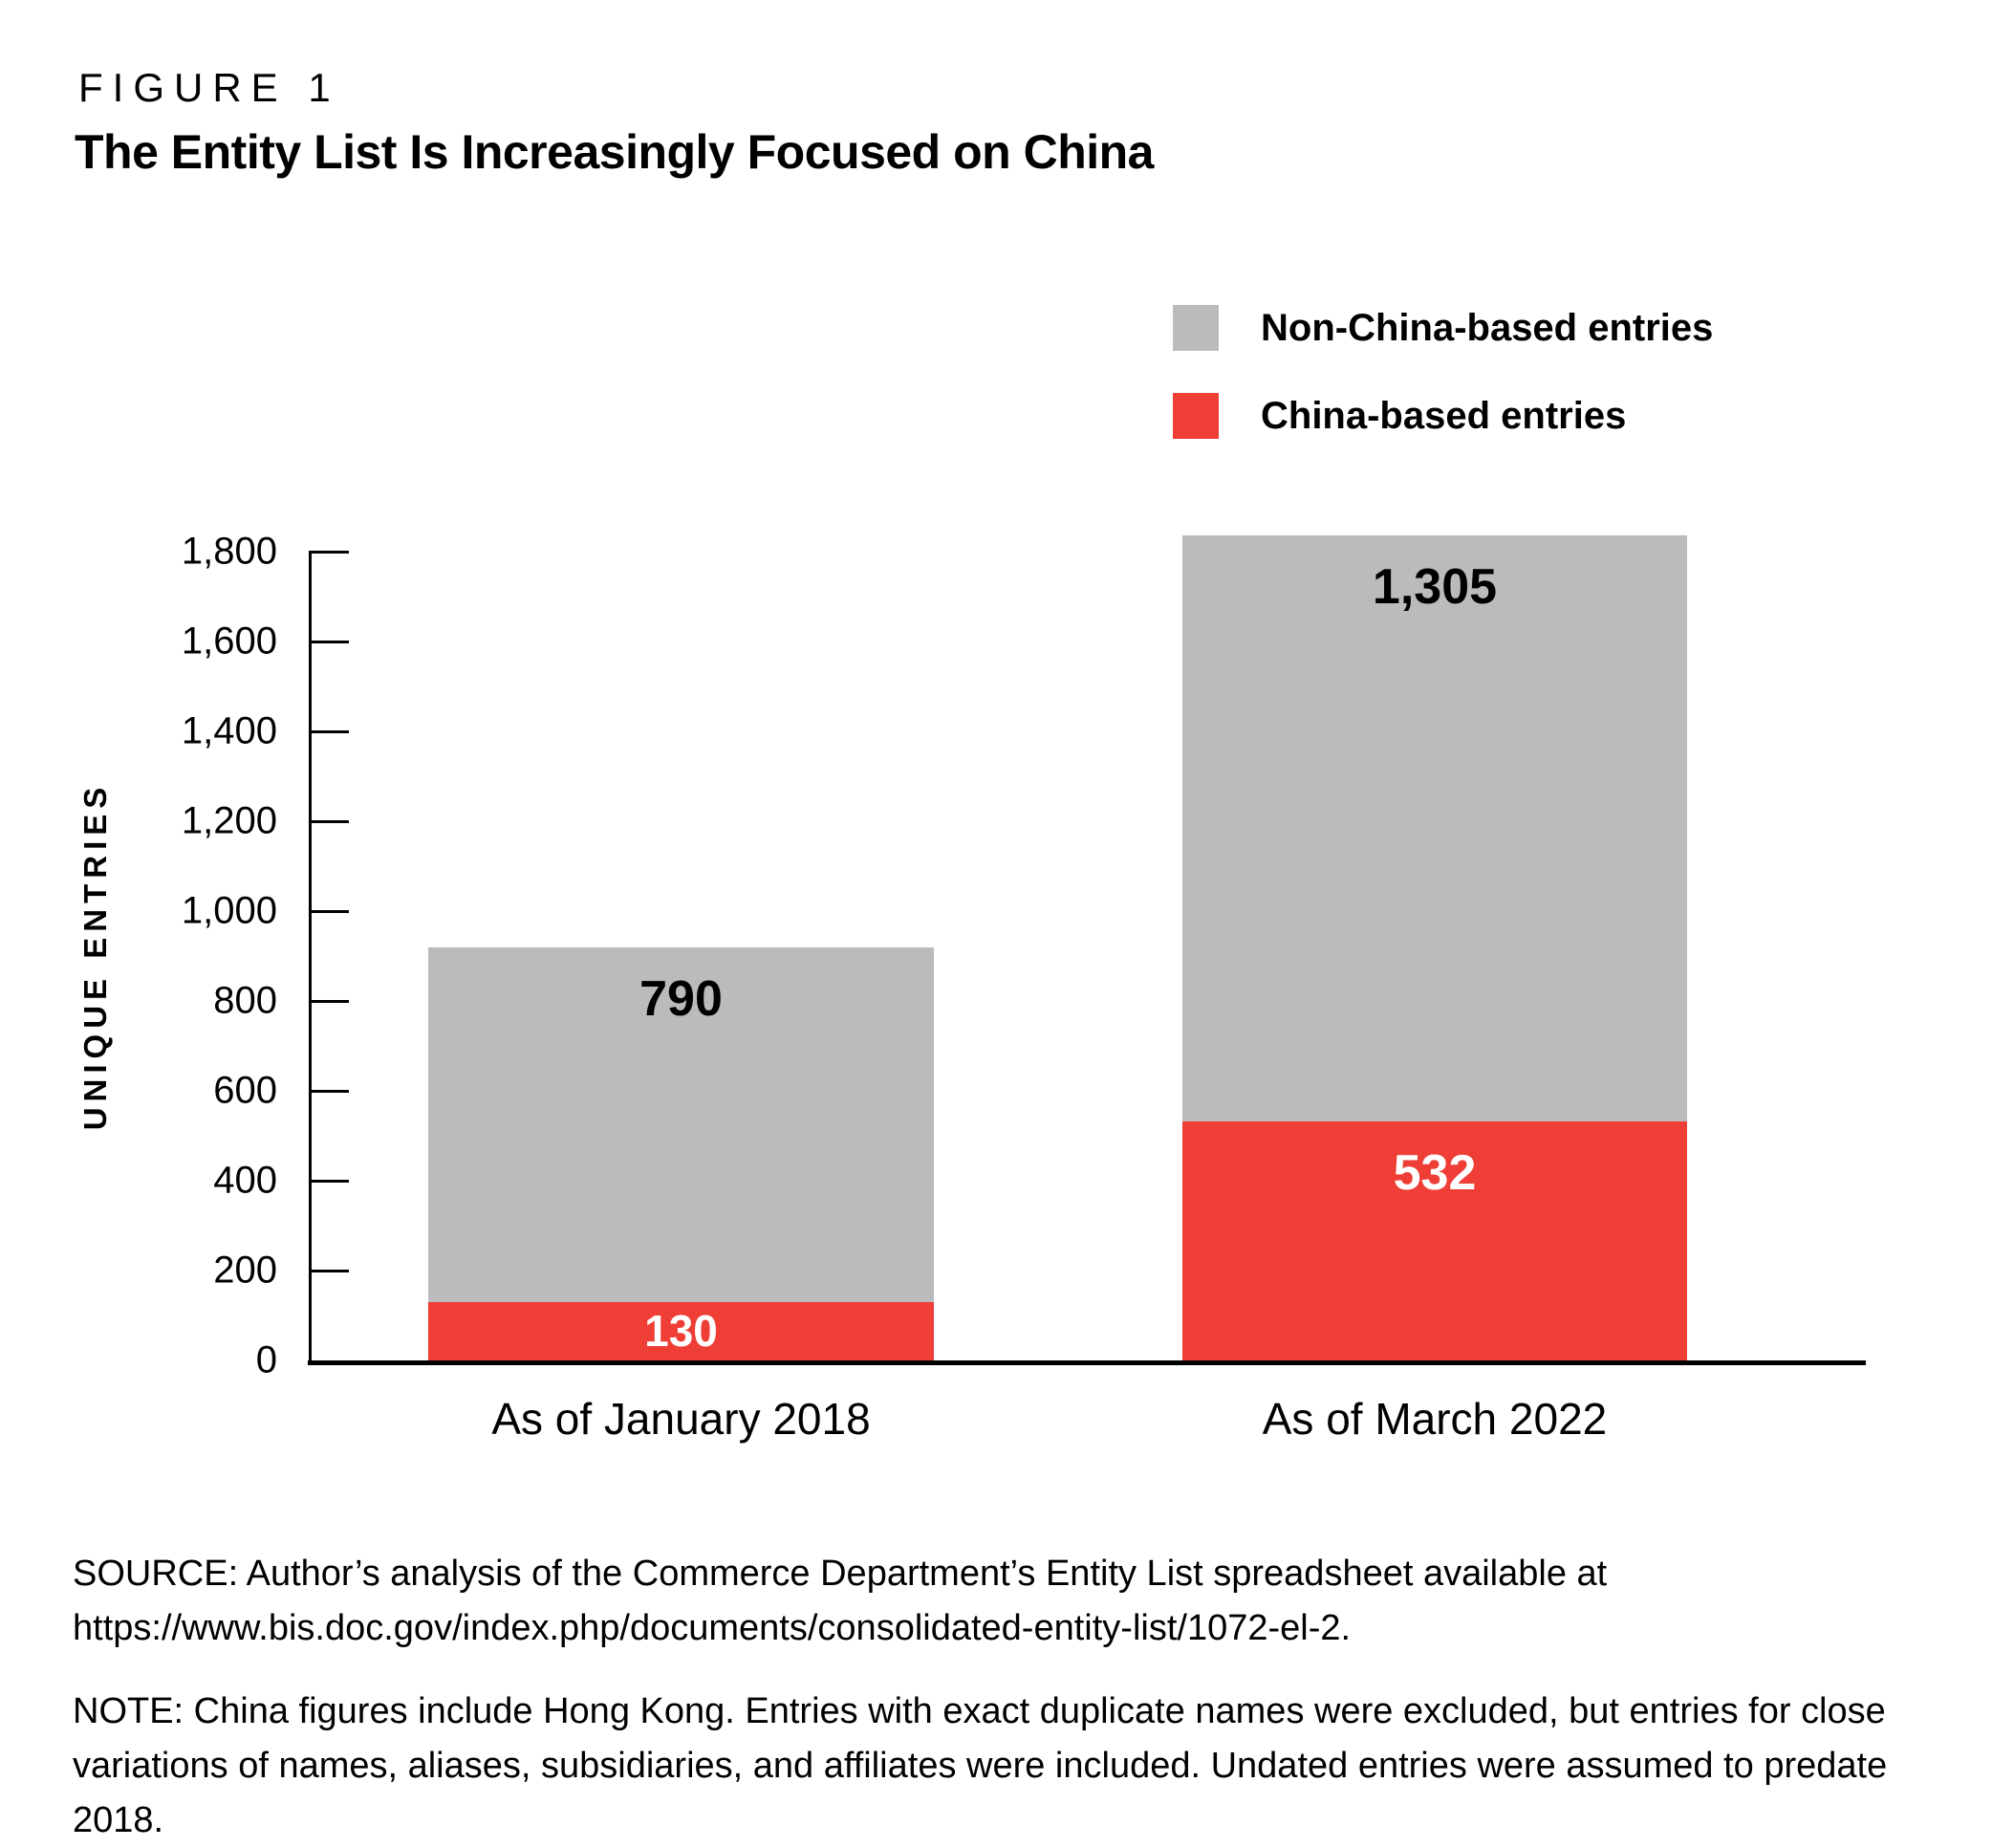 The width and height of the screenshot is (1992, 1848). I want to click on x-category-label: As of March 2022, so click(1435, 1419).